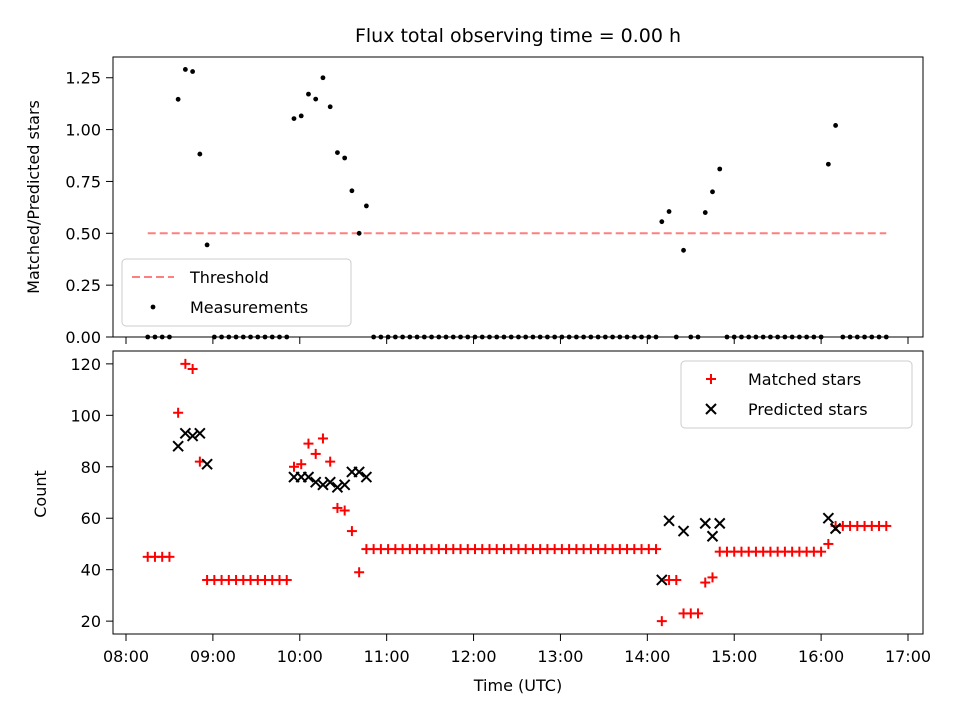  What do you see at coordinates (91, 467) in the screenshot?
I see `bottom-y-tick-label: 80` at bounding box center [91, 467].